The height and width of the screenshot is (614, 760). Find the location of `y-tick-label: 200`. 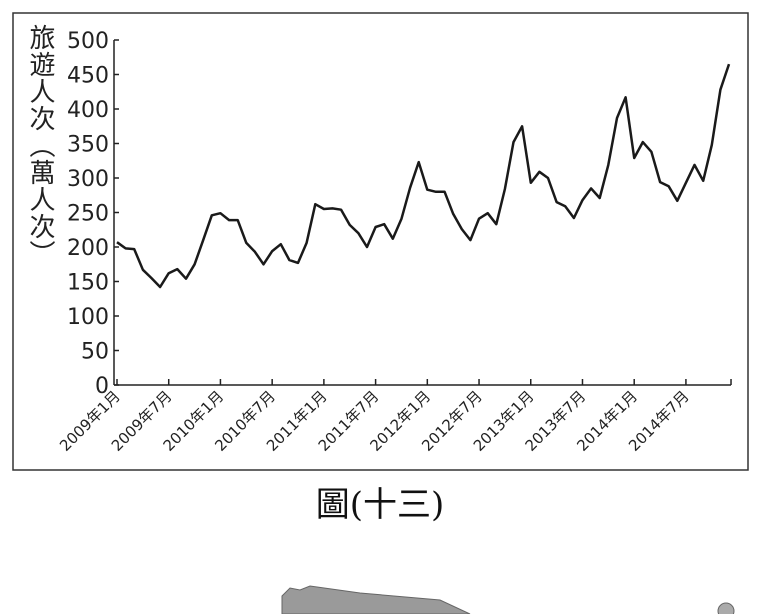

y-tick-label: 200 is located at coordinates (88, 248).